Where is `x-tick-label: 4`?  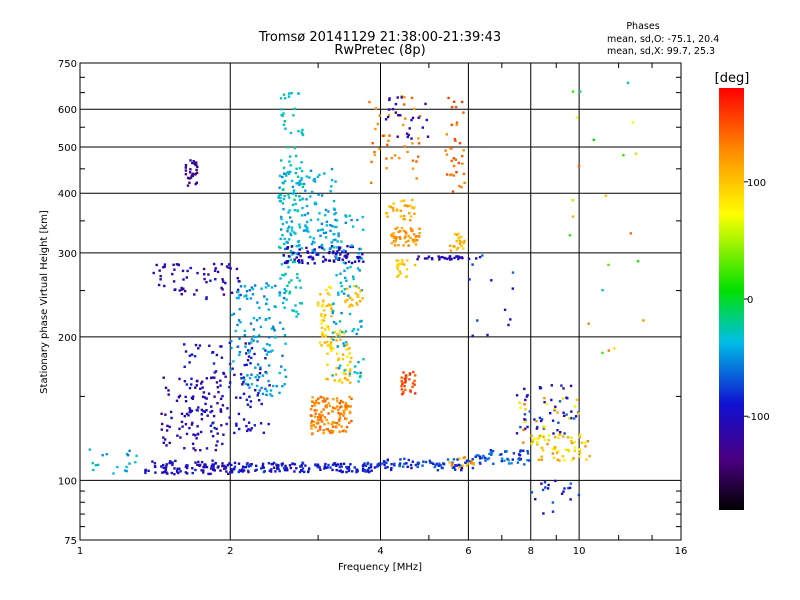 x-tick-label: 4 is located at coordinates (380, 551).